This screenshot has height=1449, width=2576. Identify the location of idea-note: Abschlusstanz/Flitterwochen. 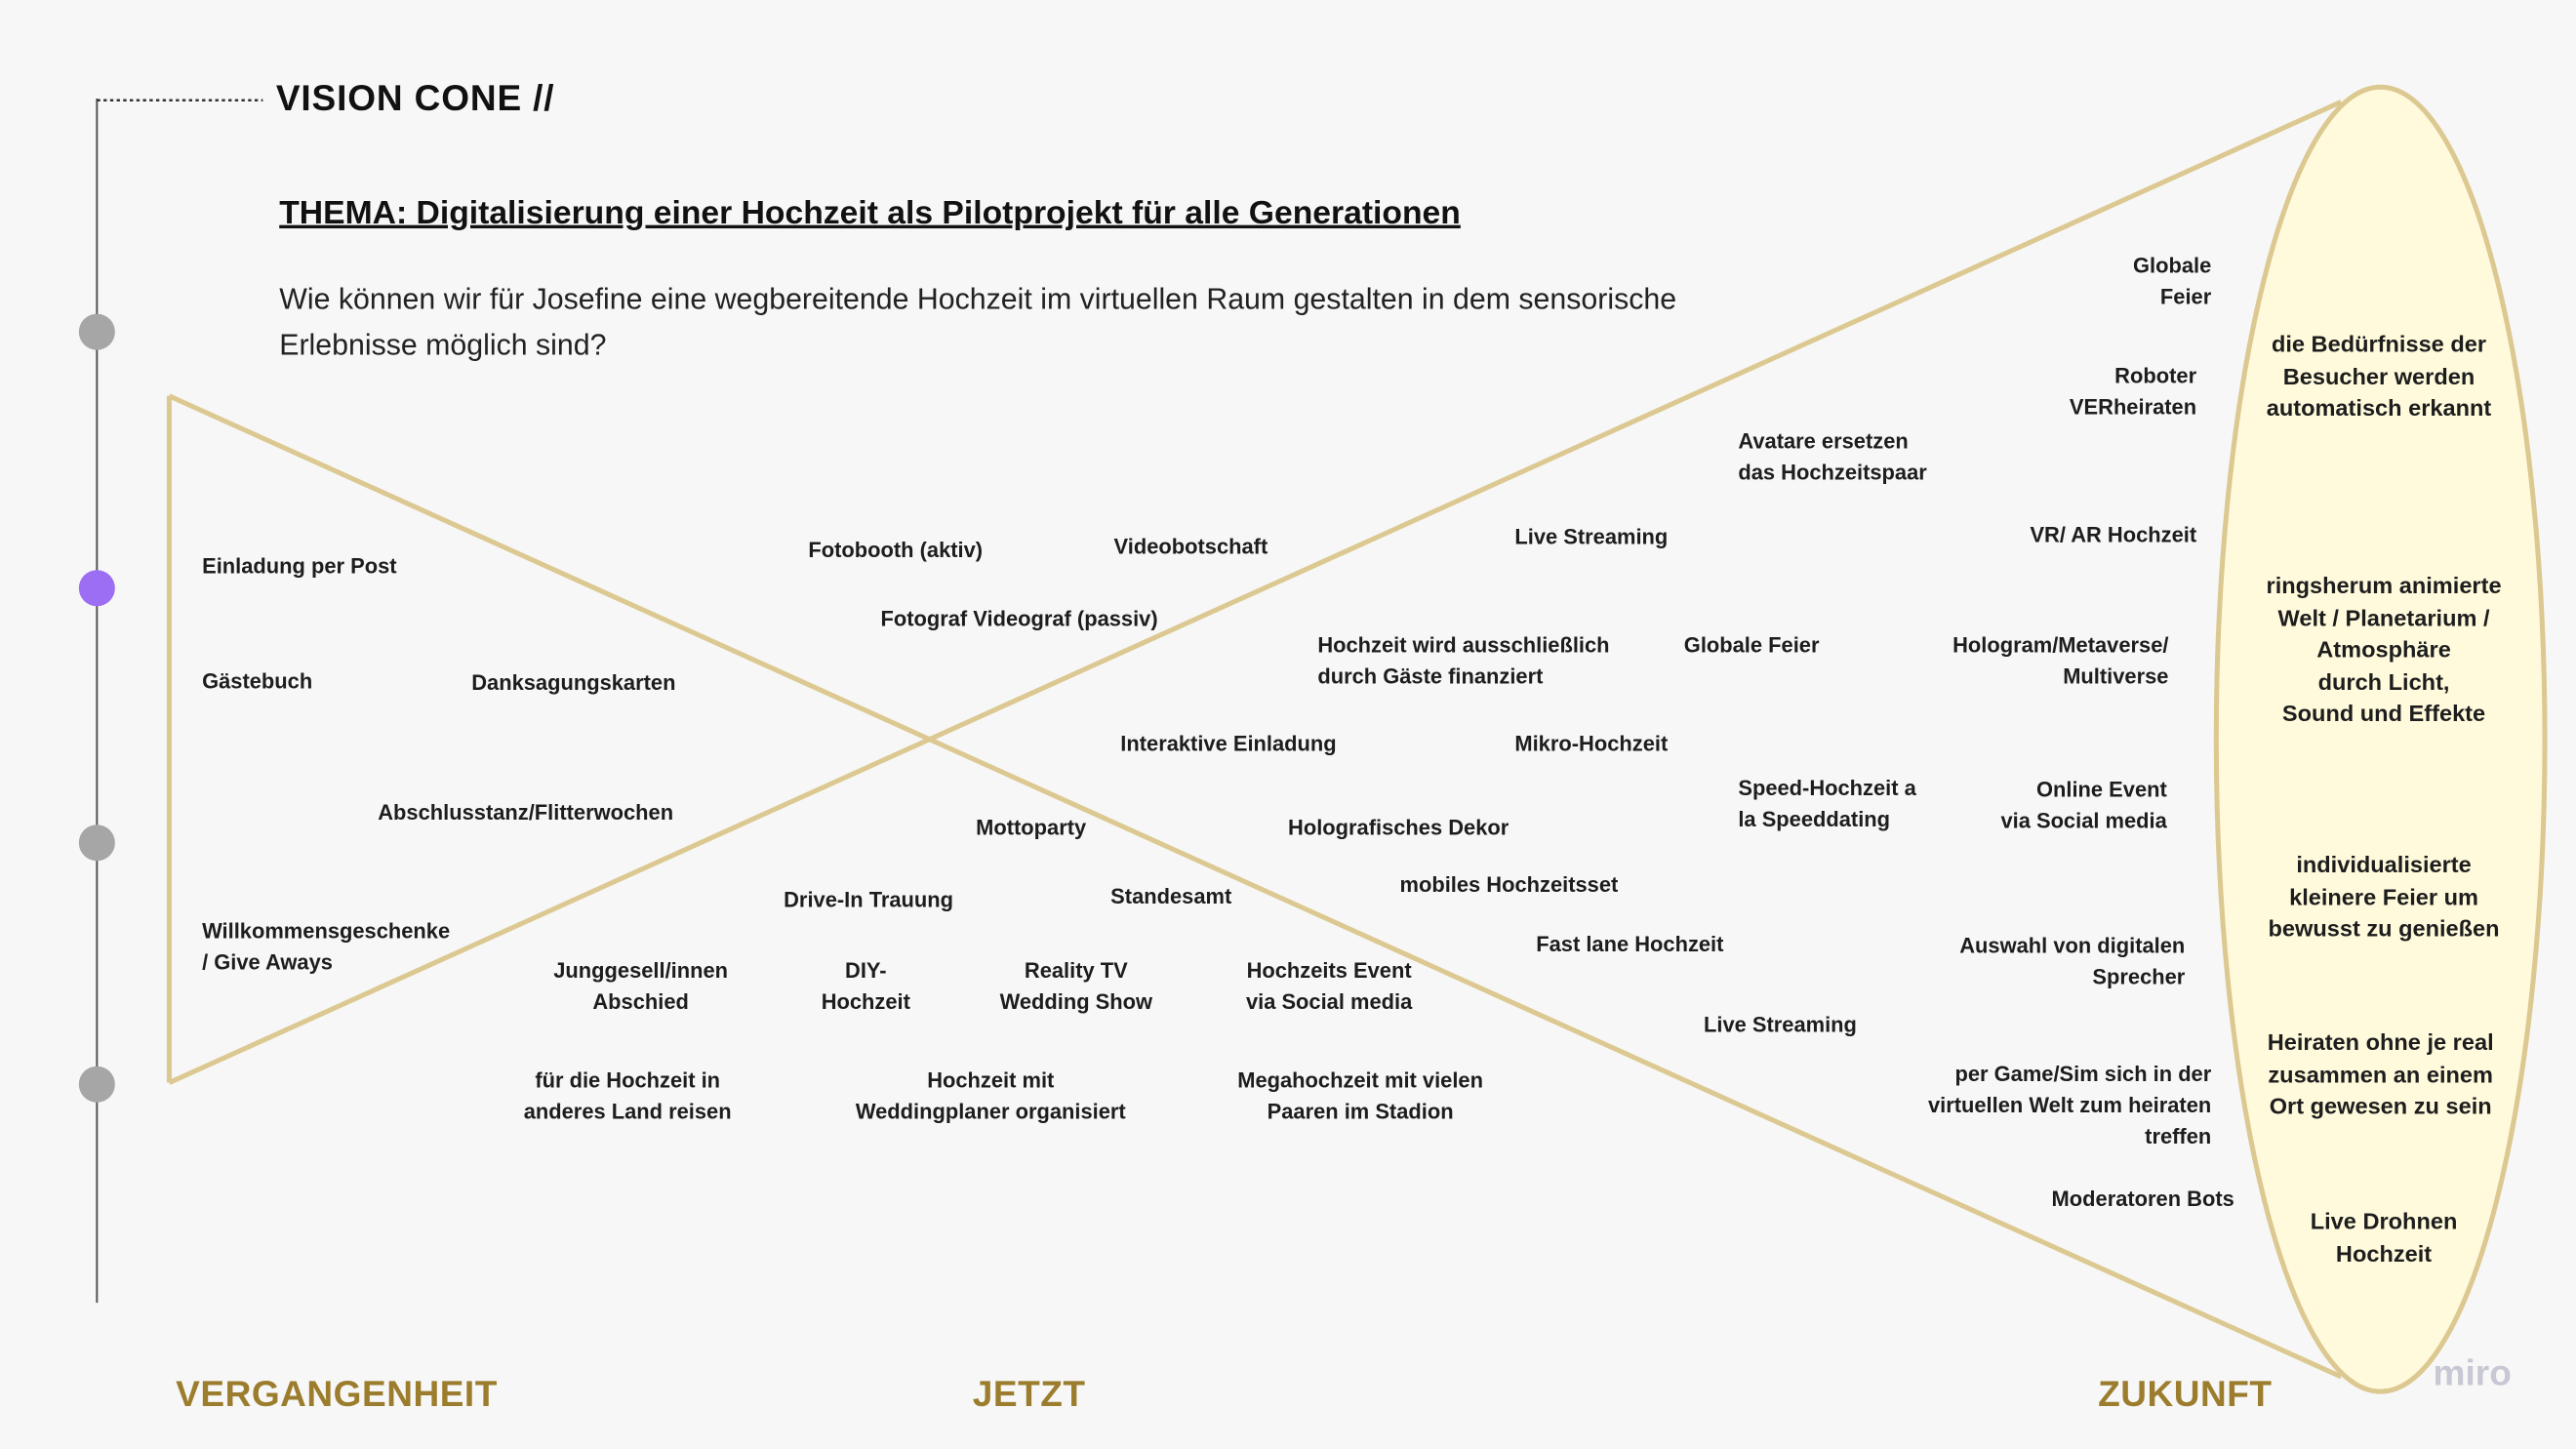
(526, 812).